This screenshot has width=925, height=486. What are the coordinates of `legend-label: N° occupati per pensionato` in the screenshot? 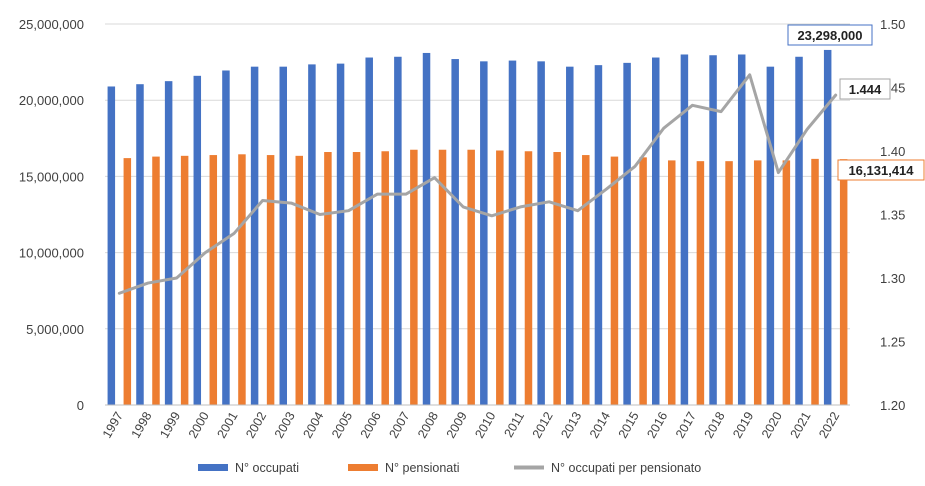 It's located at (626, 468).